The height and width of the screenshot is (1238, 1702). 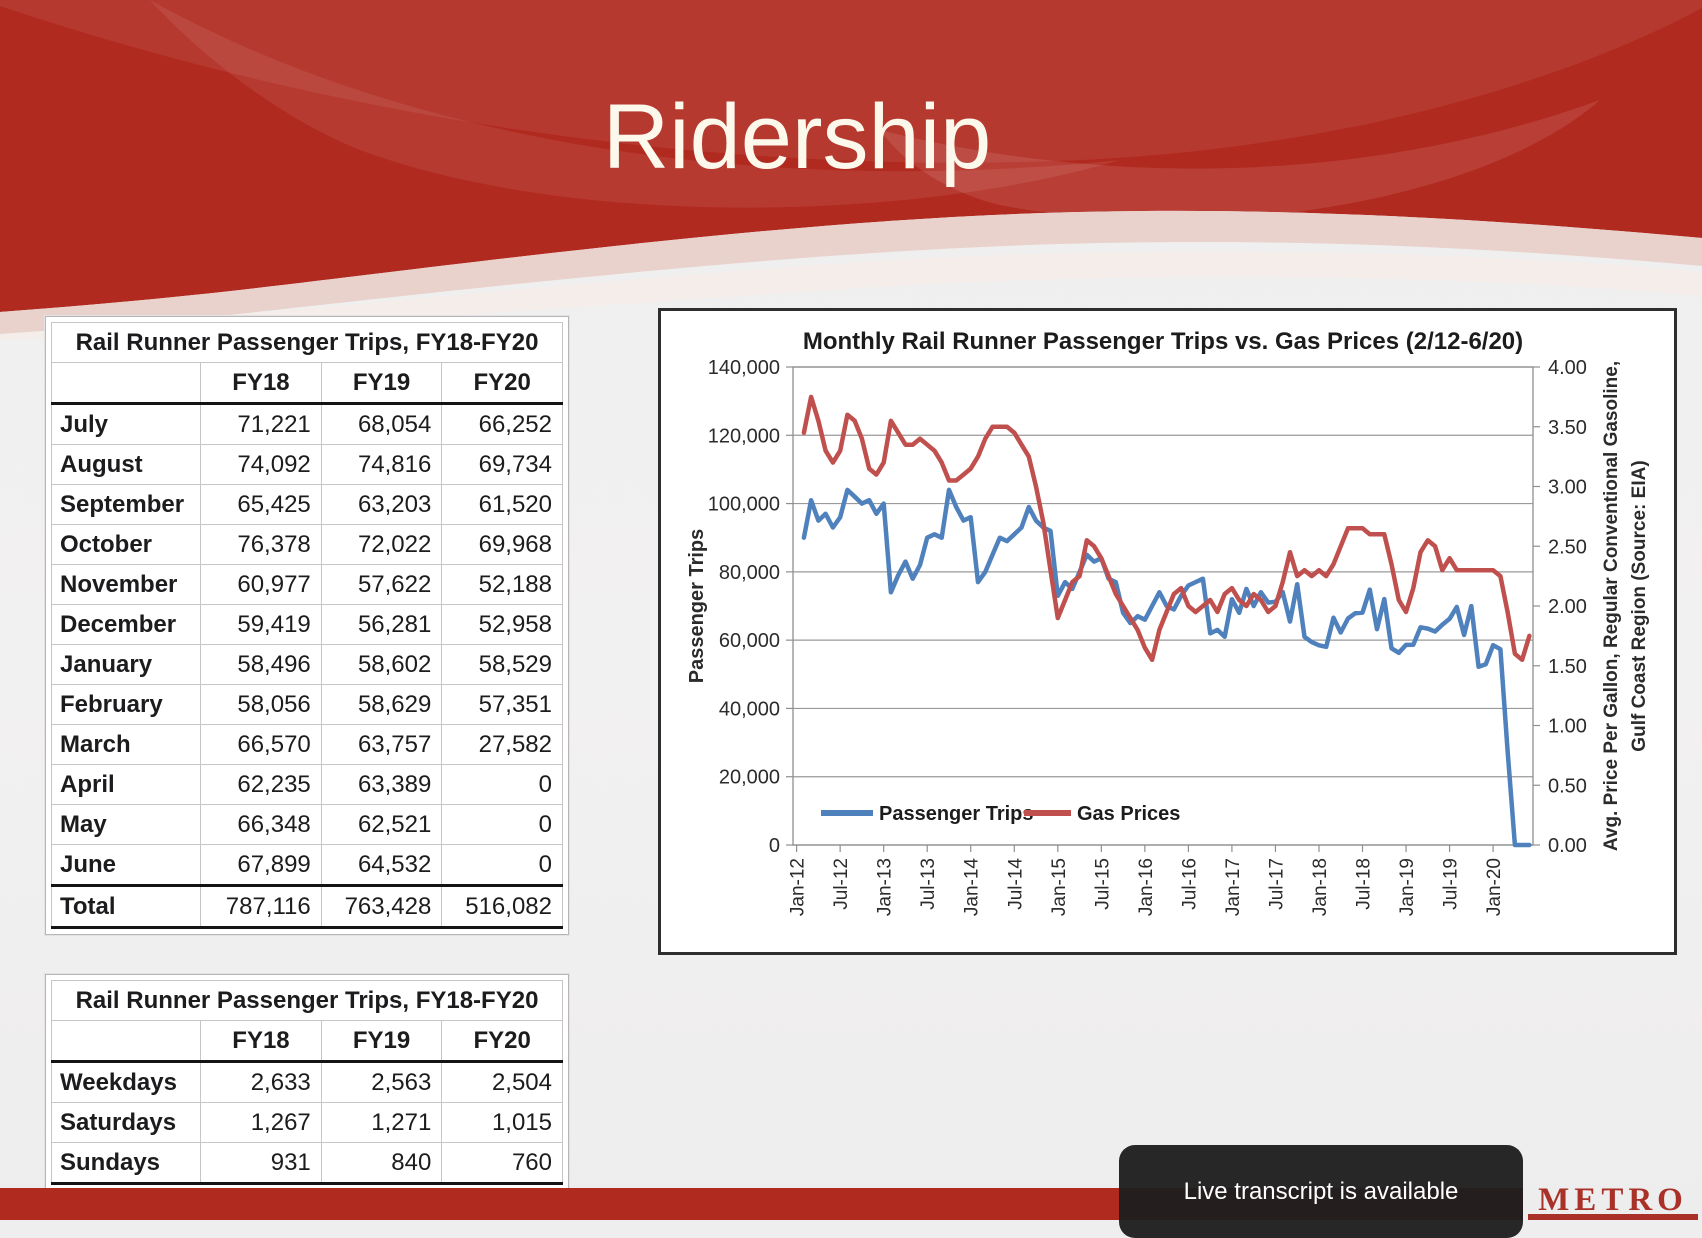 I want to click on x-axis-tick-label: Jan-18, so click(x=1320, y=887).